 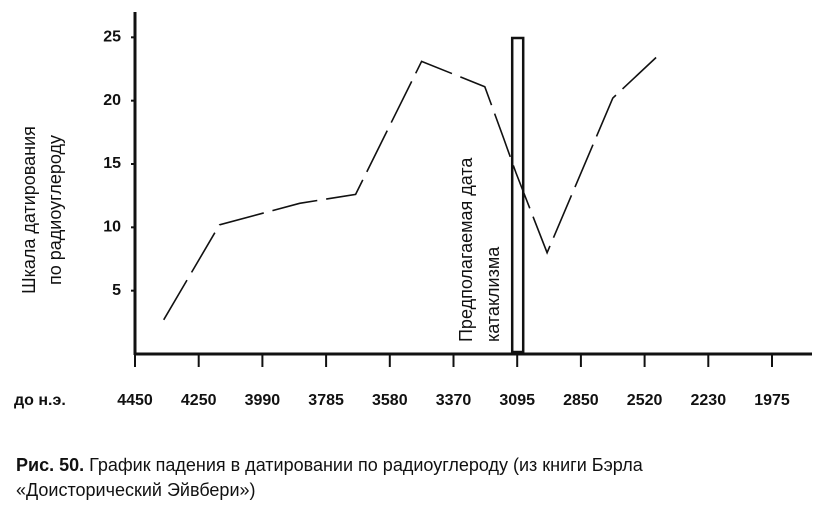 I want to click on x-tick-label: 1975, so click(x=772, y=400).